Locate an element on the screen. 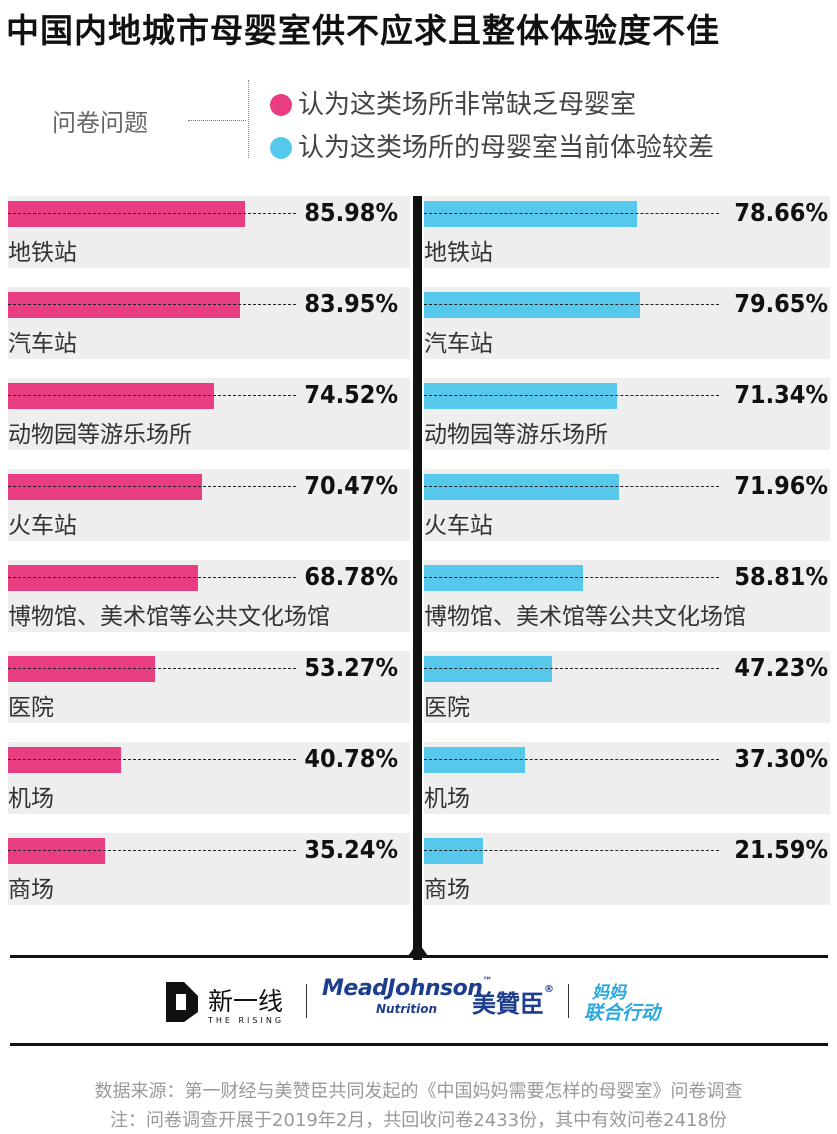 This screenshot has height=1134, width=837. data-label: 37.30% is located at coordinates (781, 758).